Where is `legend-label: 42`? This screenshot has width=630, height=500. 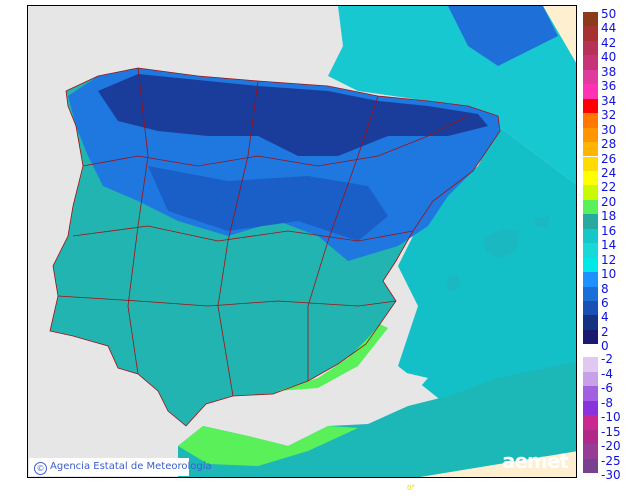 legend-label: 42 is located at coordinates (609, 42).